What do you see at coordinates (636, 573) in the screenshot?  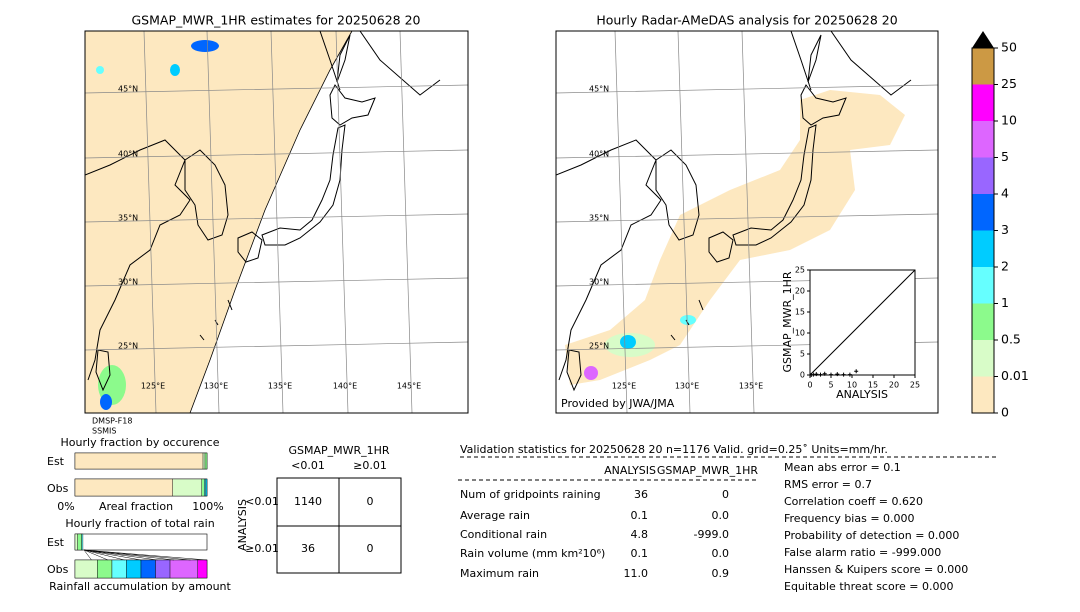 I see `analysis-value: 11.0` at bounding box center [636, 573].